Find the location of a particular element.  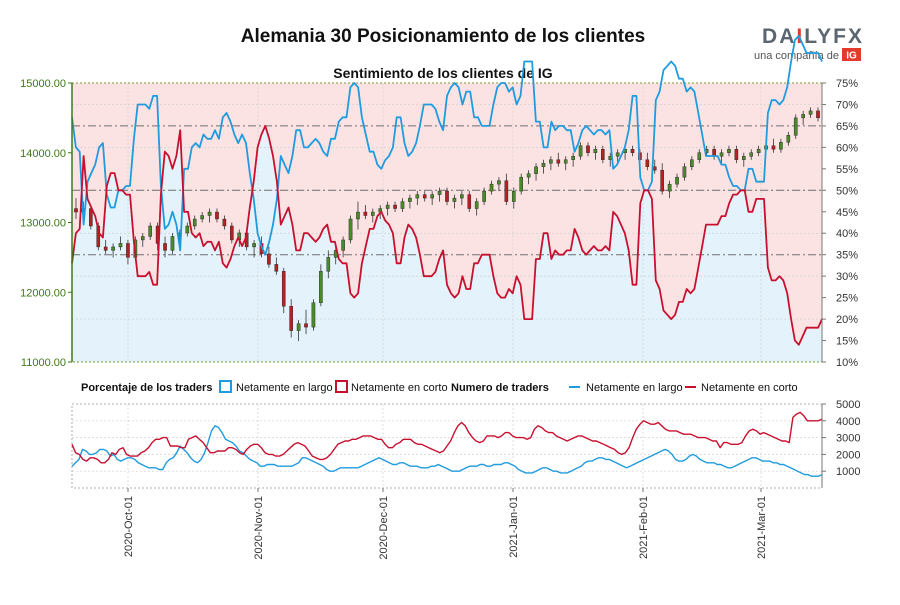

logo-letter: A is located at coordinates (787, 36).